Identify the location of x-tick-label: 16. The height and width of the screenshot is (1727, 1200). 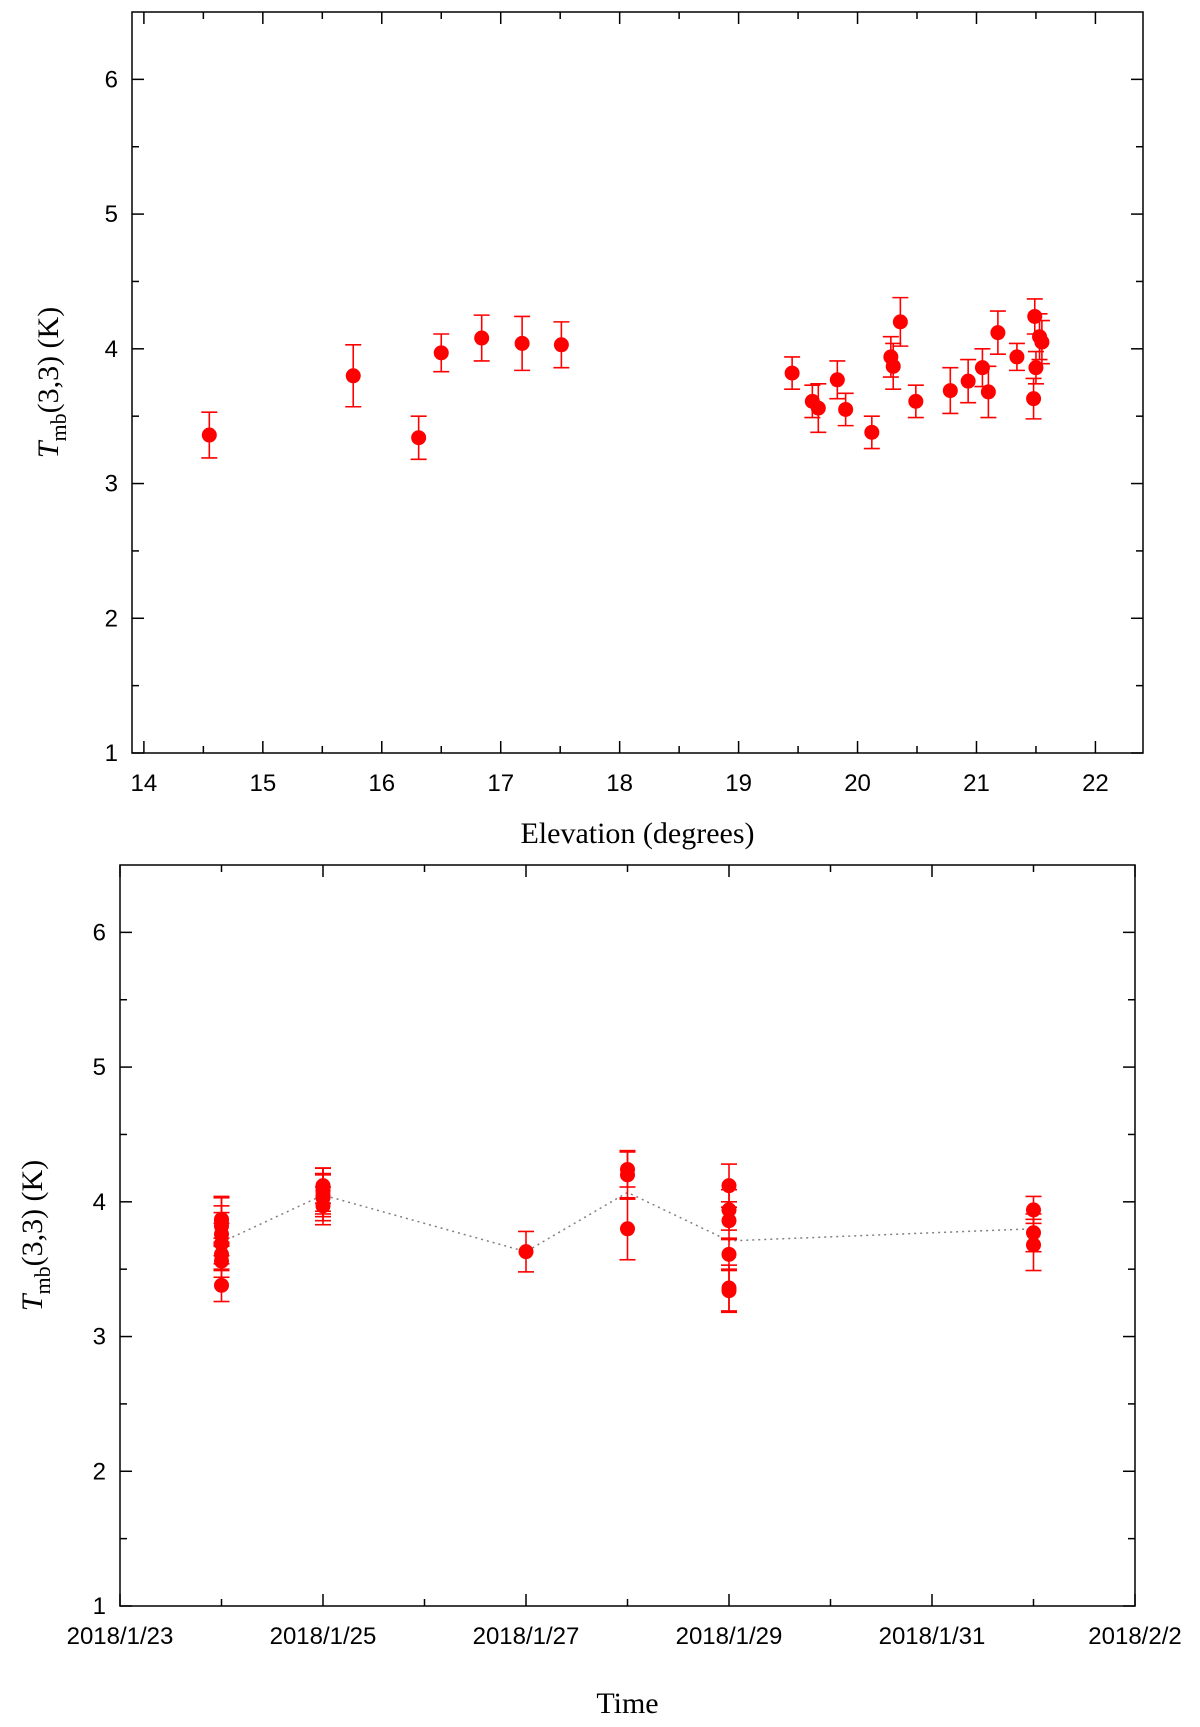
(381, 783).